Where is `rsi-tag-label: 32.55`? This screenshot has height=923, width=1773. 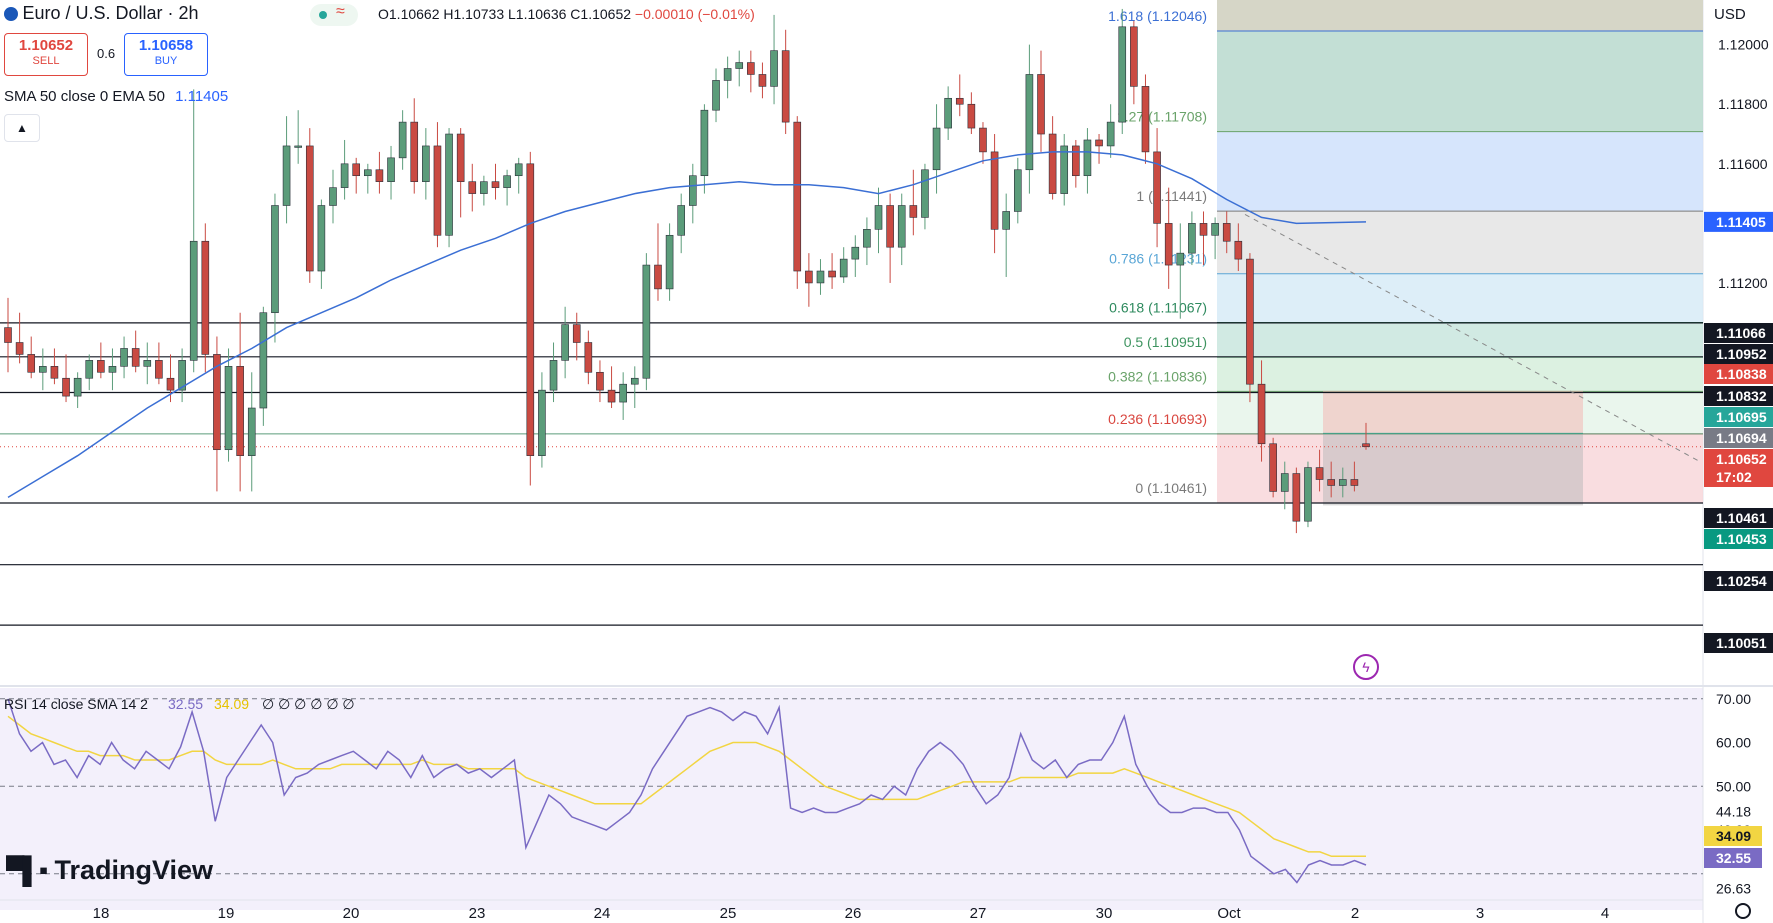
rsi-tag-label: 32.55 is located at coordinates (1733, 858).